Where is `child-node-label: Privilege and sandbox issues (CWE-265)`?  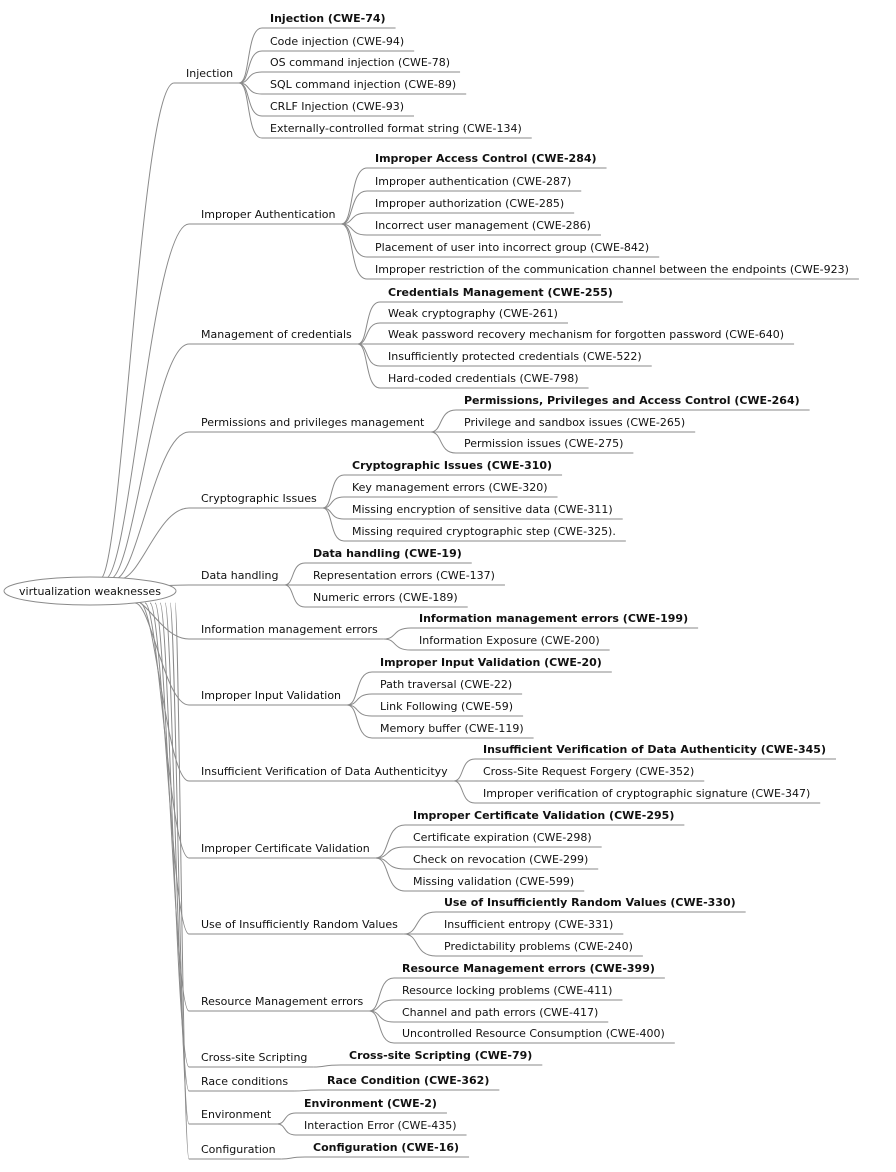
child-node-label: Privilege and sandbox issues (CWE-265) is located at coordinates (574, 422).